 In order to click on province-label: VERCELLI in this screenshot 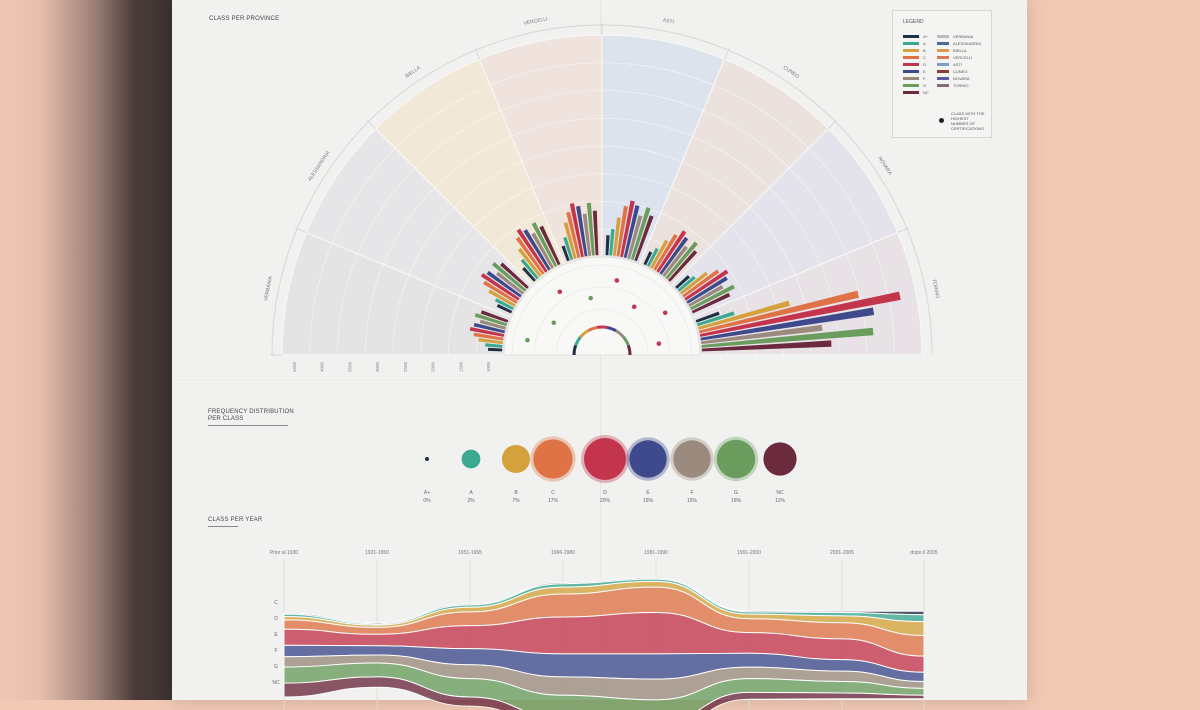, I will do `click(535, 21)`.